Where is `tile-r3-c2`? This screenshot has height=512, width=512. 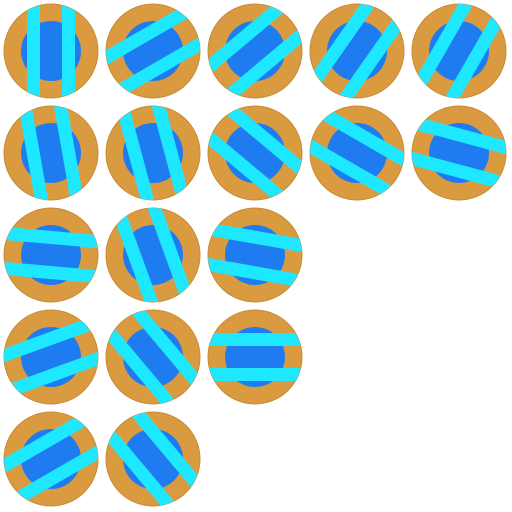 tile-r3-c2 is located at coordinates (153, 255).